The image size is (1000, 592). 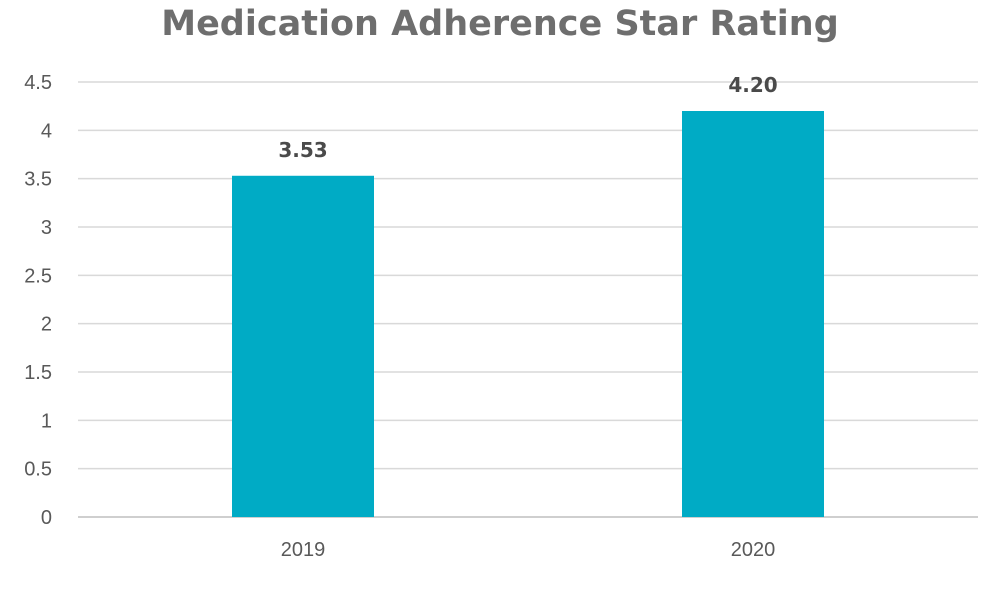 I want to click on y-tick-label: 0, so click(x=46, y=518).